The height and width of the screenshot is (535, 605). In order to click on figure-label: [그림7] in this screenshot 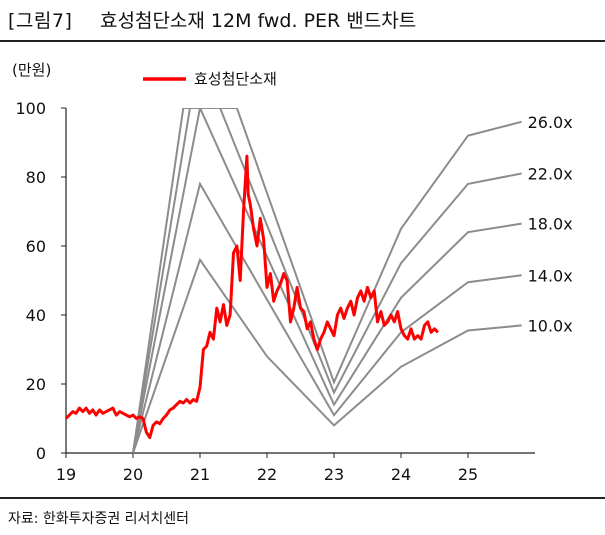, I will do `click(40, 21)`.